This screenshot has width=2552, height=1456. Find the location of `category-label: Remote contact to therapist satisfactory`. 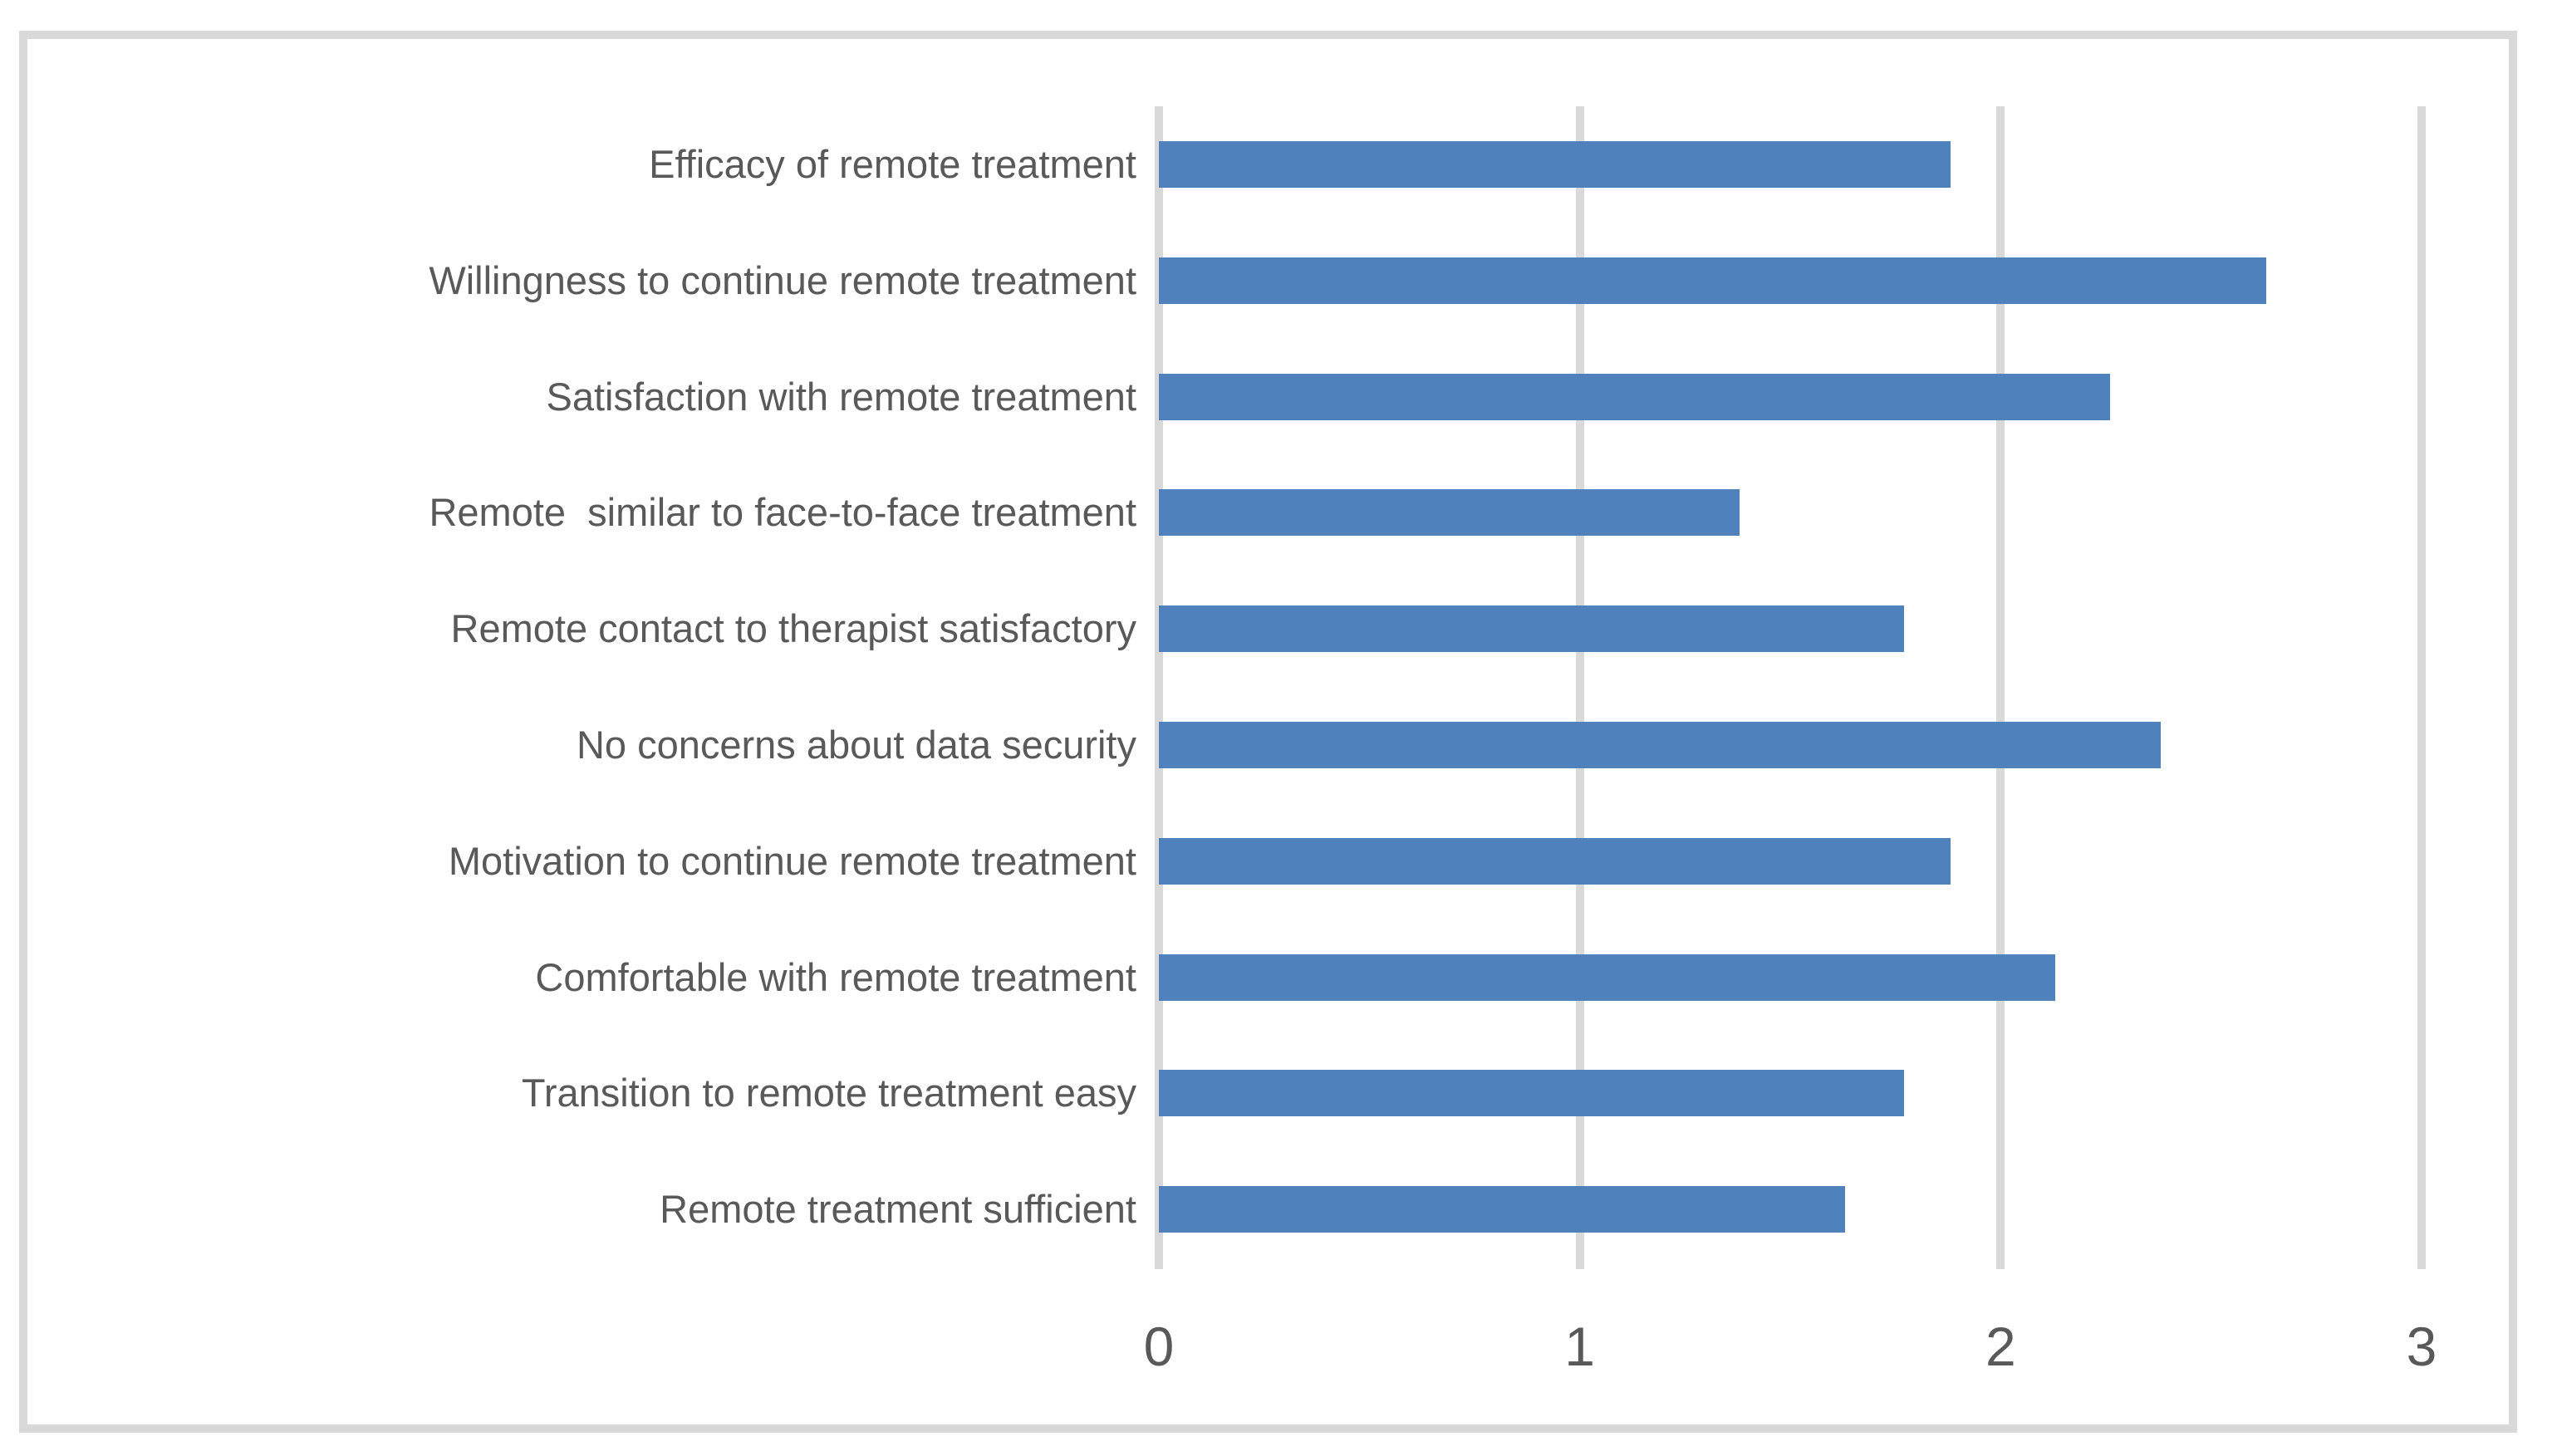

category-label: Remote contact to therapist satisfactory is located at coordinates (793, 628).